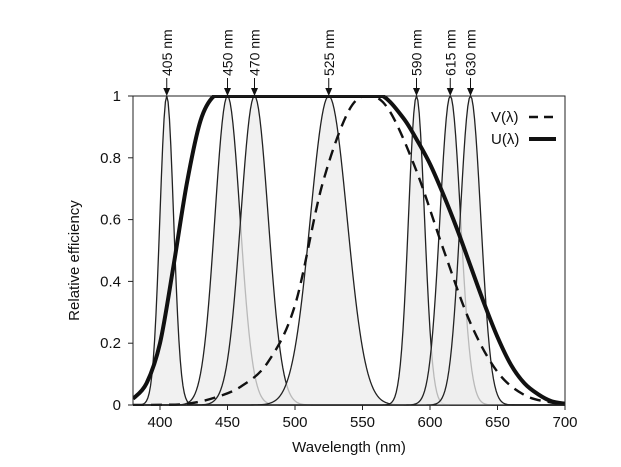 The height and width of the screenshot is (467, 621). What do you see at coordinates (255, 52) in the screenshot?
I see `peak-label-470: 470 nm` at bounding box center [255, 52].